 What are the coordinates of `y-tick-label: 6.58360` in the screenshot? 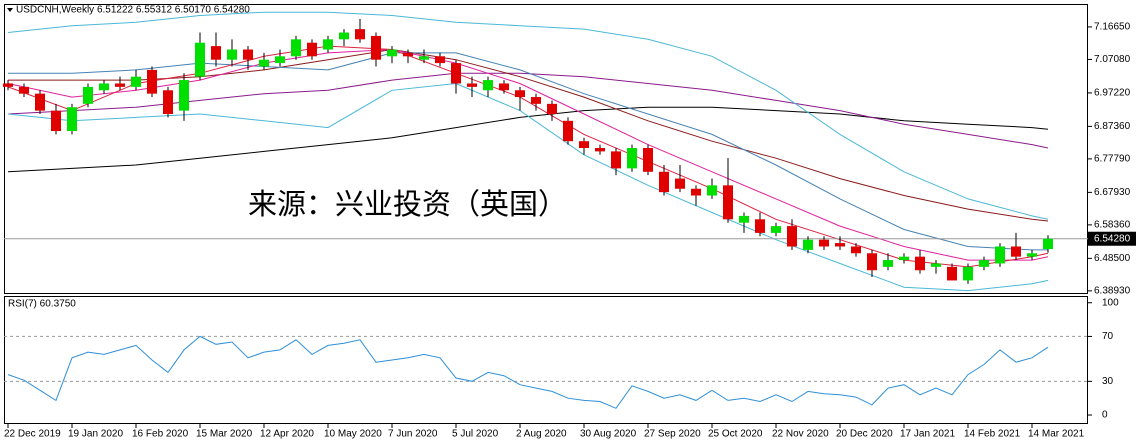 It's located at (1112, 225).